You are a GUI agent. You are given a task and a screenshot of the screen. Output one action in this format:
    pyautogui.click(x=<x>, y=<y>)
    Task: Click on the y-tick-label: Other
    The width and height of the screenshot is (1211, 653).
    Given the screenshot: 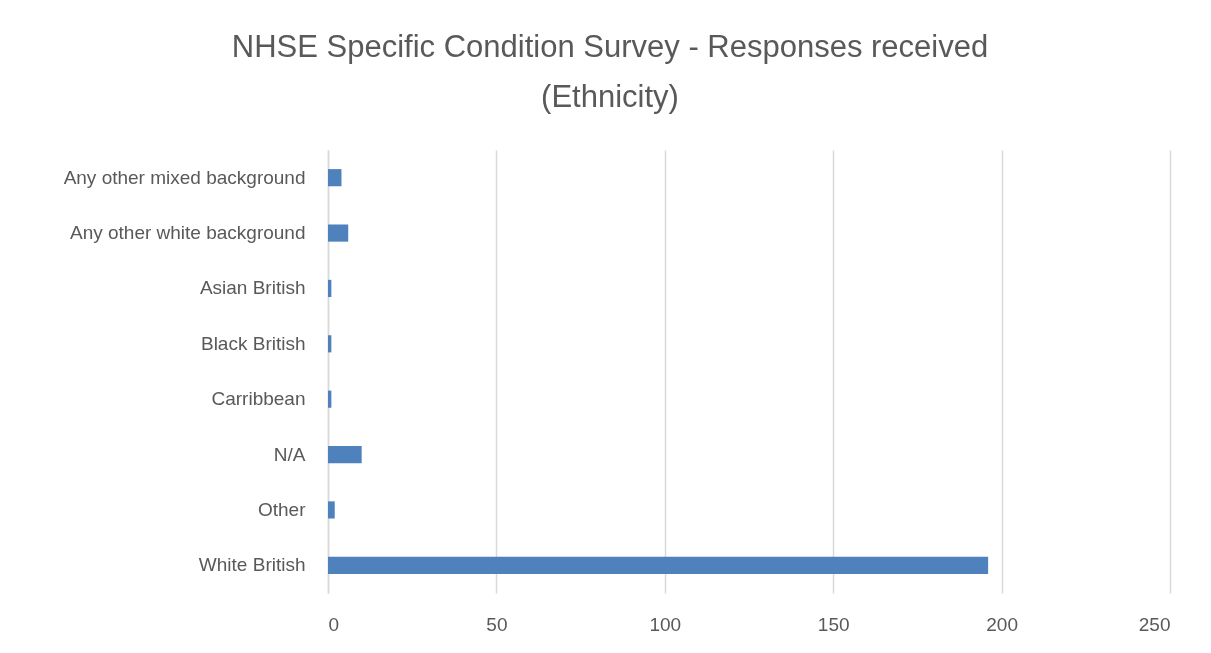 What is the action you would take?
    pyautogui.click(x=282, y=509)
    